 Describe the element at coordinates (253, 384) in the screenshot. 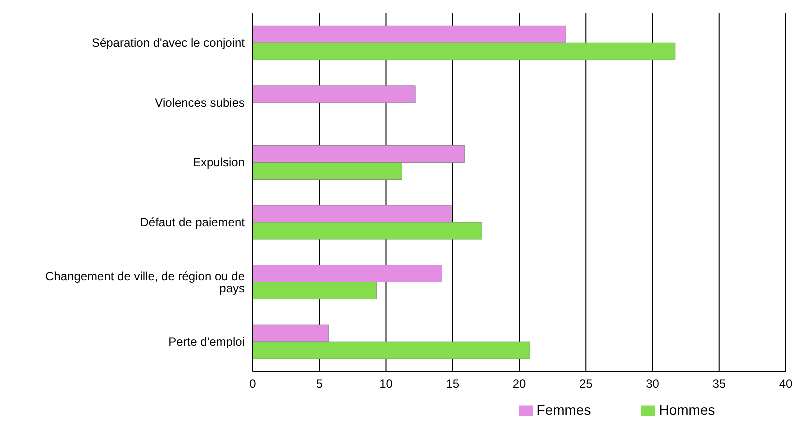

I see `x-tick-label: 0` at that location.